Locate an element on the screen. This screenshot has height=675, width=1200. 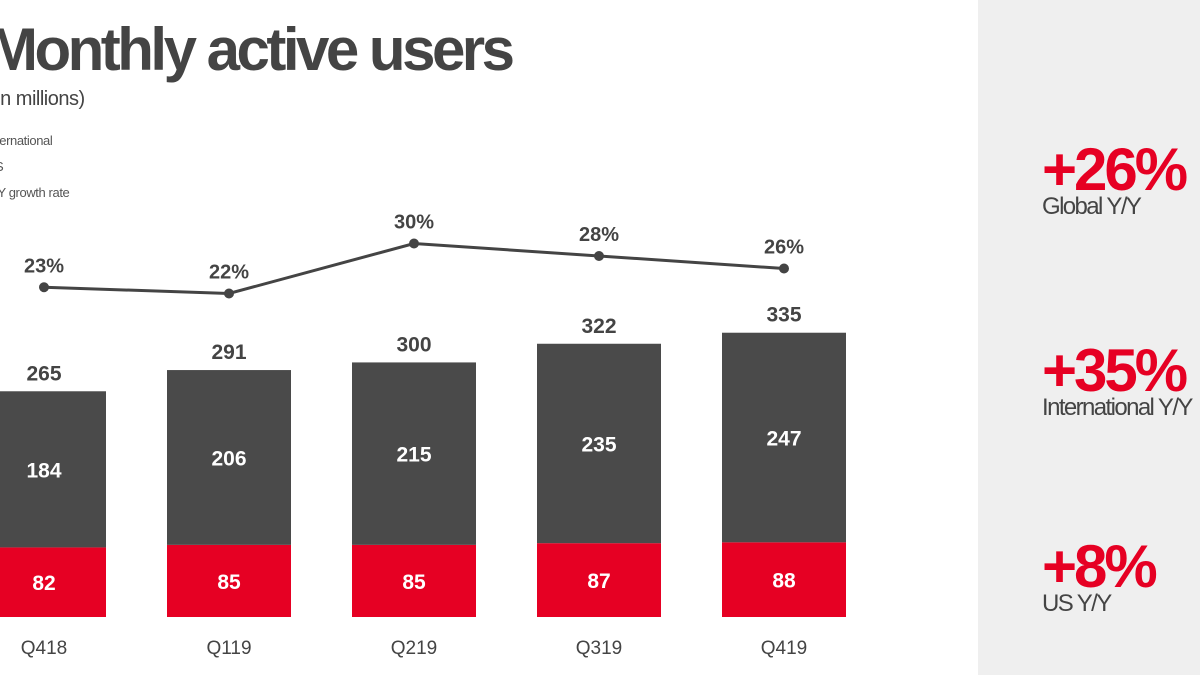
x-tick-label: Q419 is located at coordinates (784, 648).